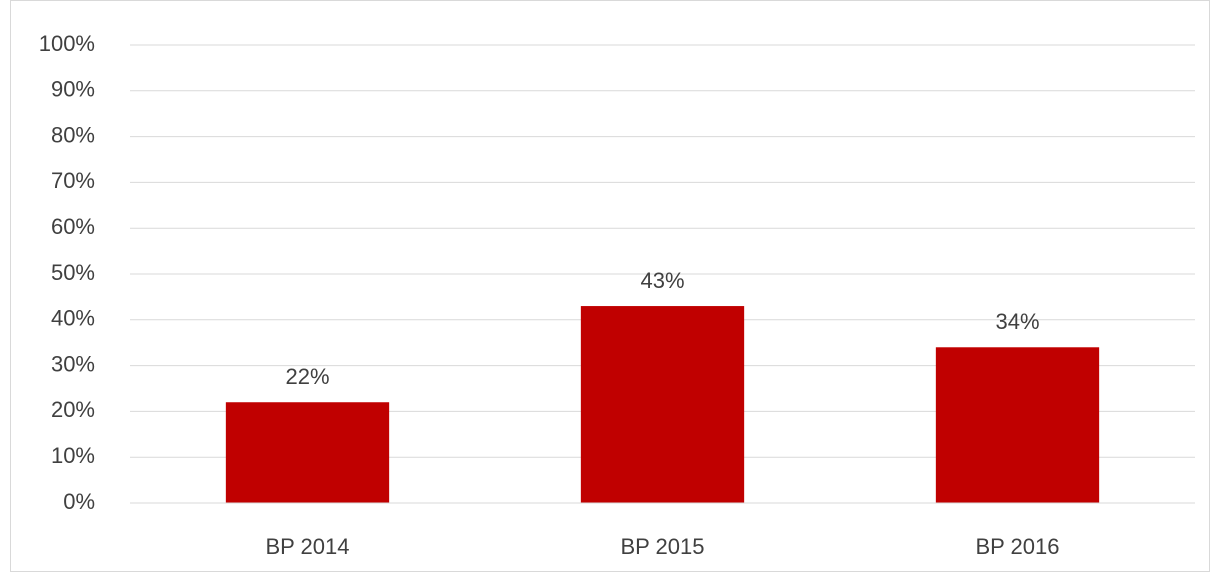  I want to click on value-label: 34%, so click(1017, 321).